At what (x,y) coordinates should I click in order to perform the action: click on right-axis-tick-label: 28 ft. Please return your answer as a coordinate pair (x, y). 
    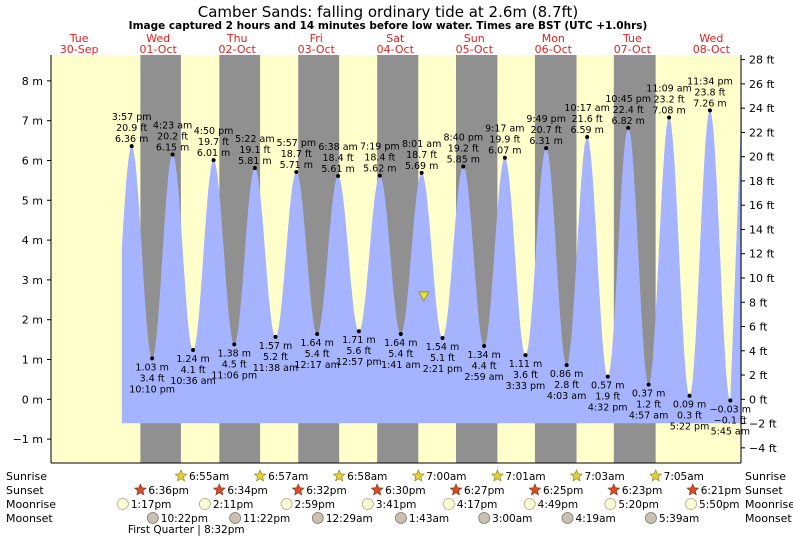
    Looking at the image, I should click on (762, 60).